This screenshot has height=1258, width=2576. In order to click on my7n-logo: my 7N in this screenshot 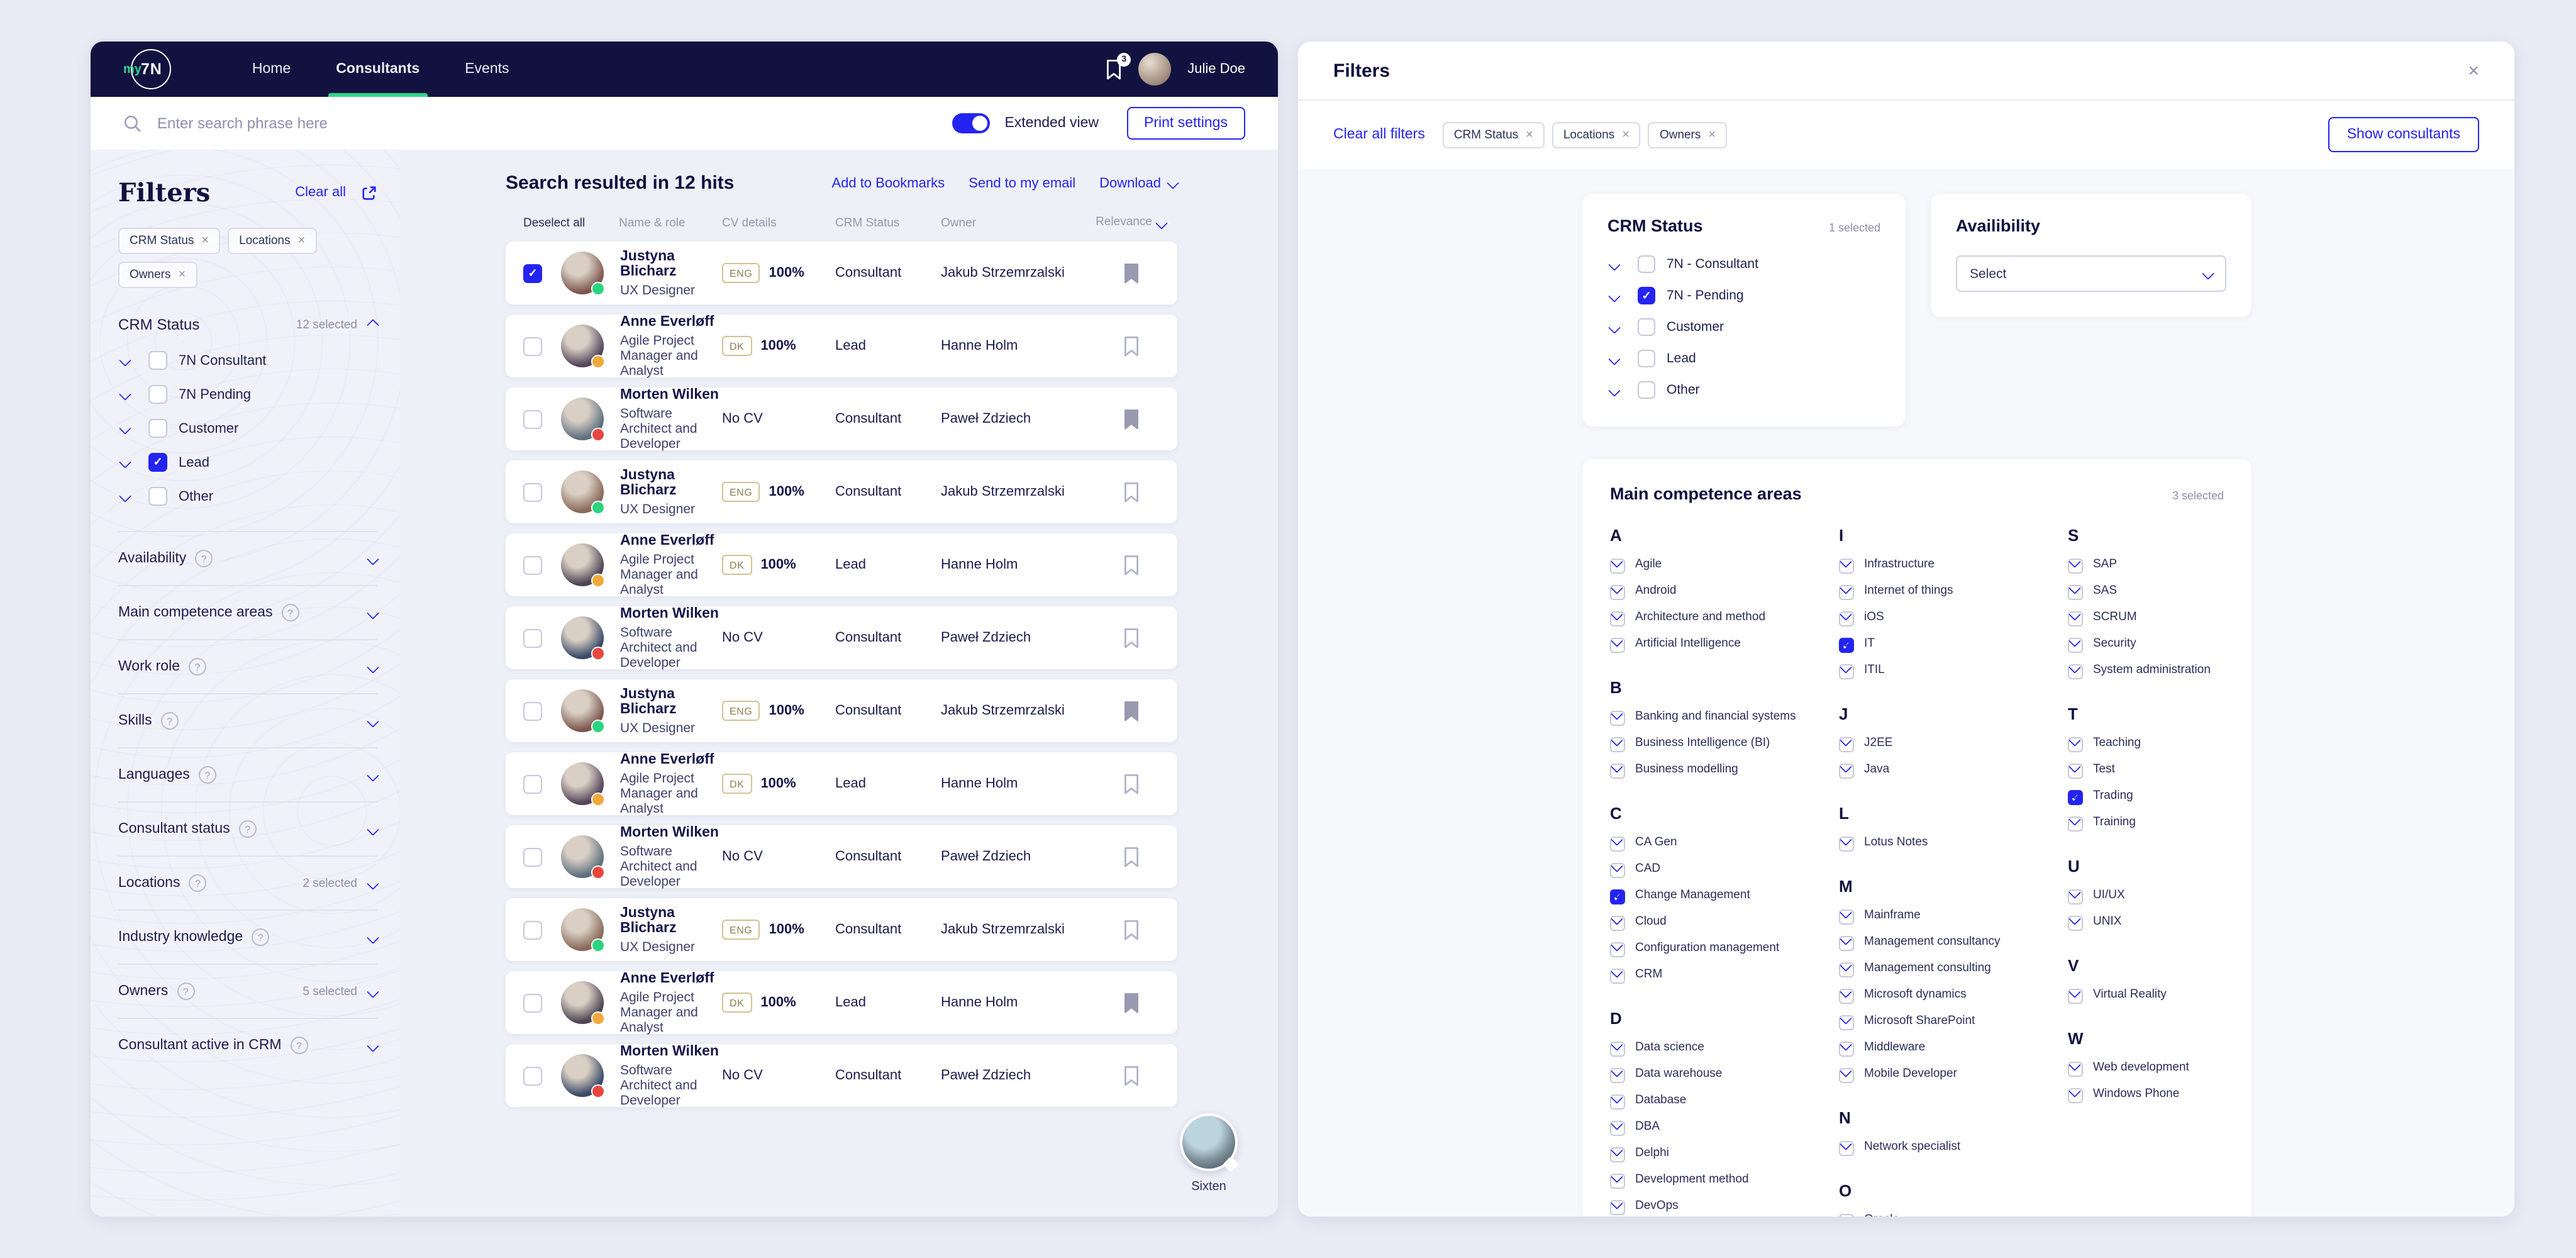, I will do `click(147, 69)`.